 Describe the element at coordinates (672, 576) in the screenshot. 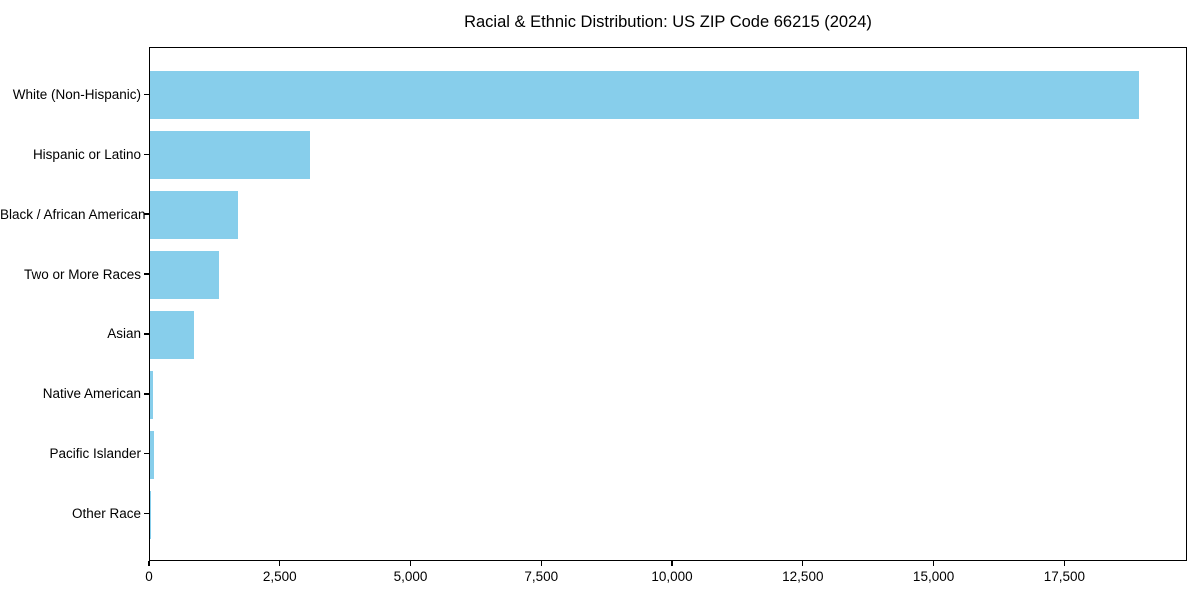

I see `x-tick-label: 10,000` at that location.